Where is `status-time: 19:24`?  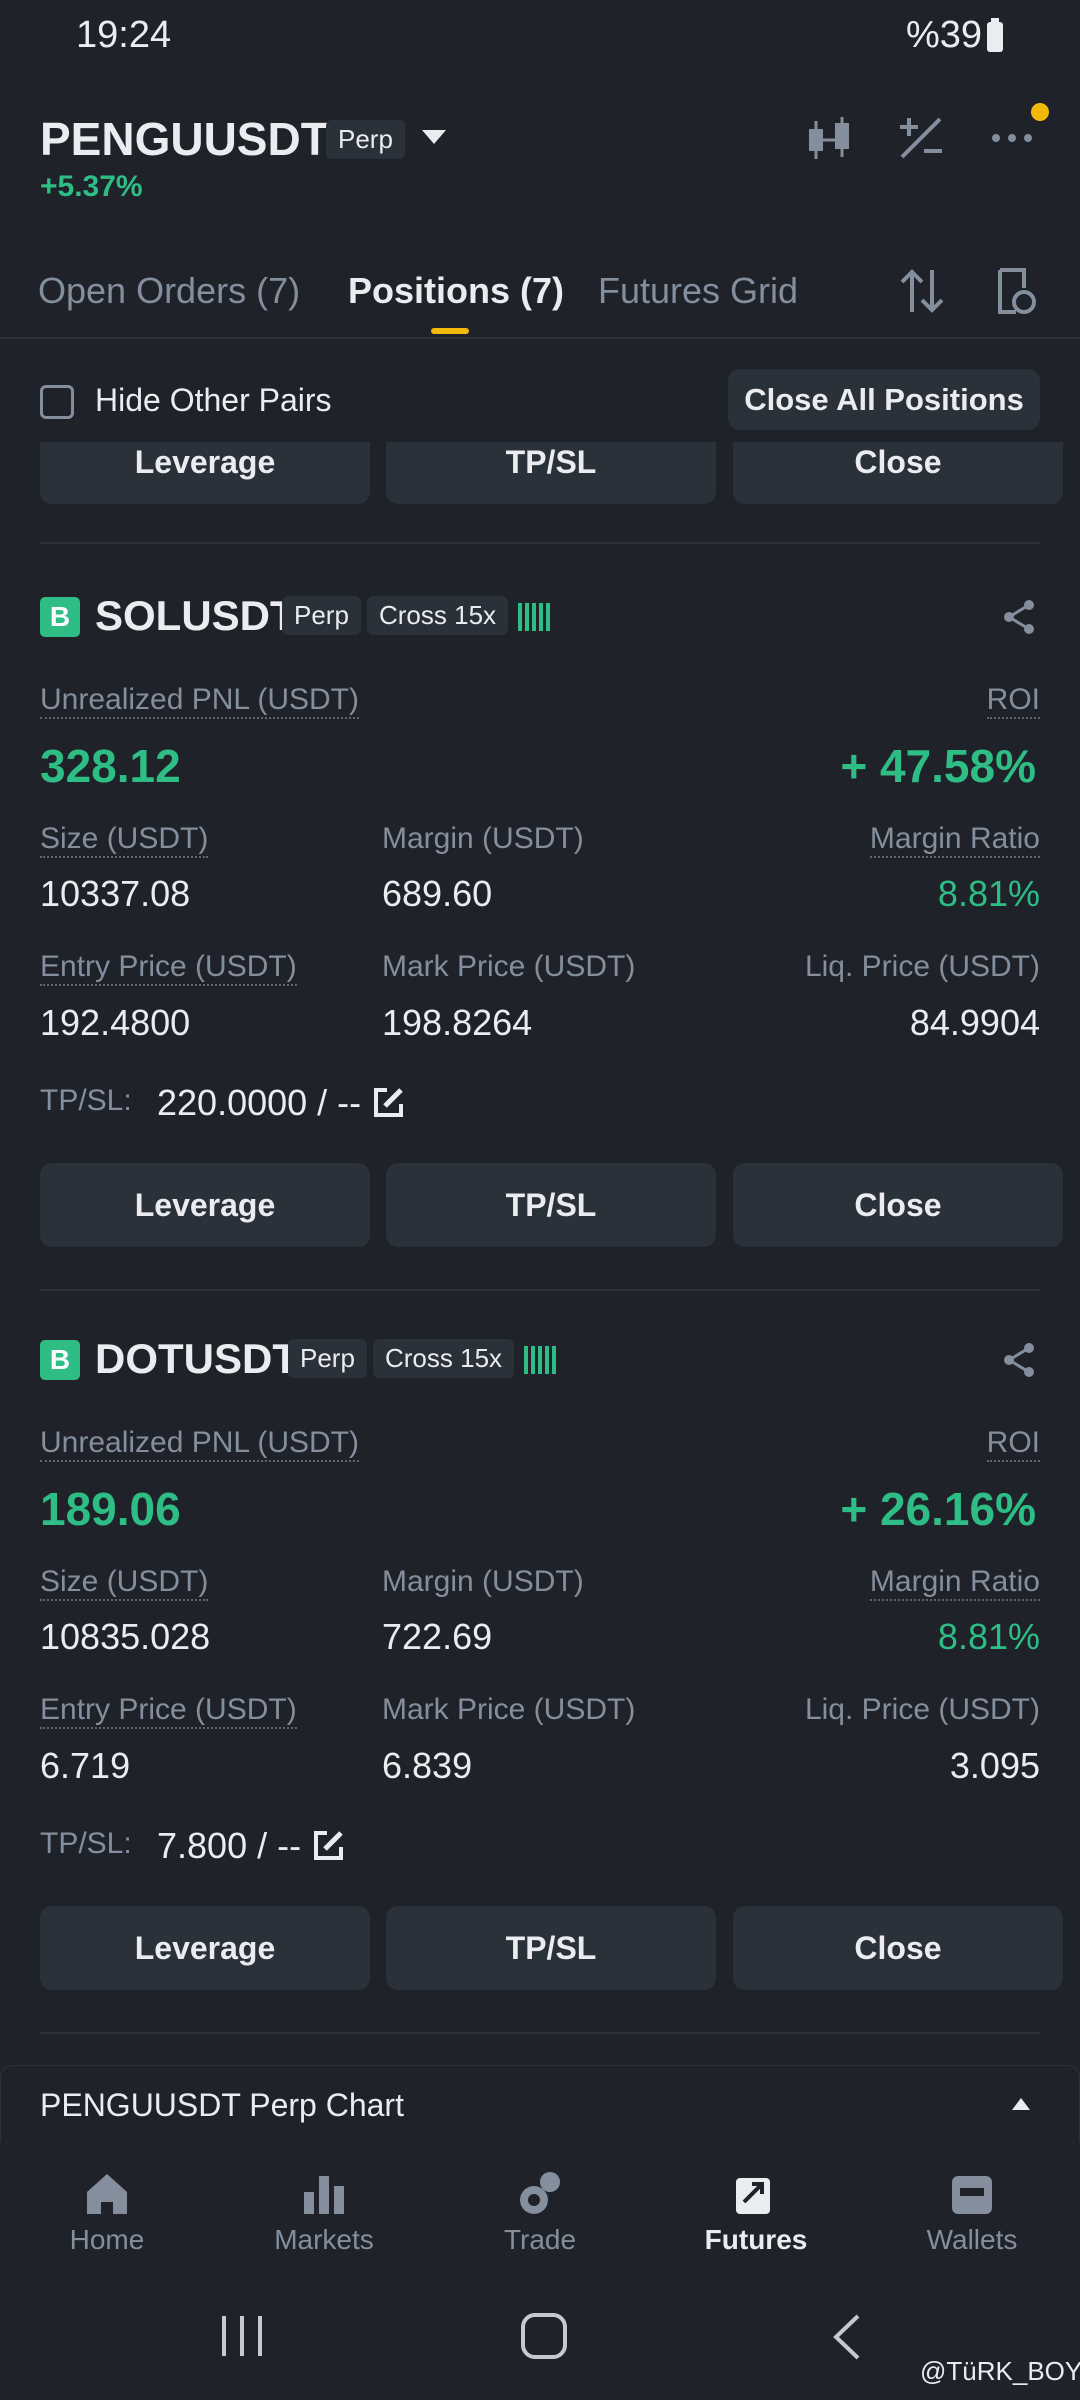
status-time: 19:24 is located at coordinates (124, 35).